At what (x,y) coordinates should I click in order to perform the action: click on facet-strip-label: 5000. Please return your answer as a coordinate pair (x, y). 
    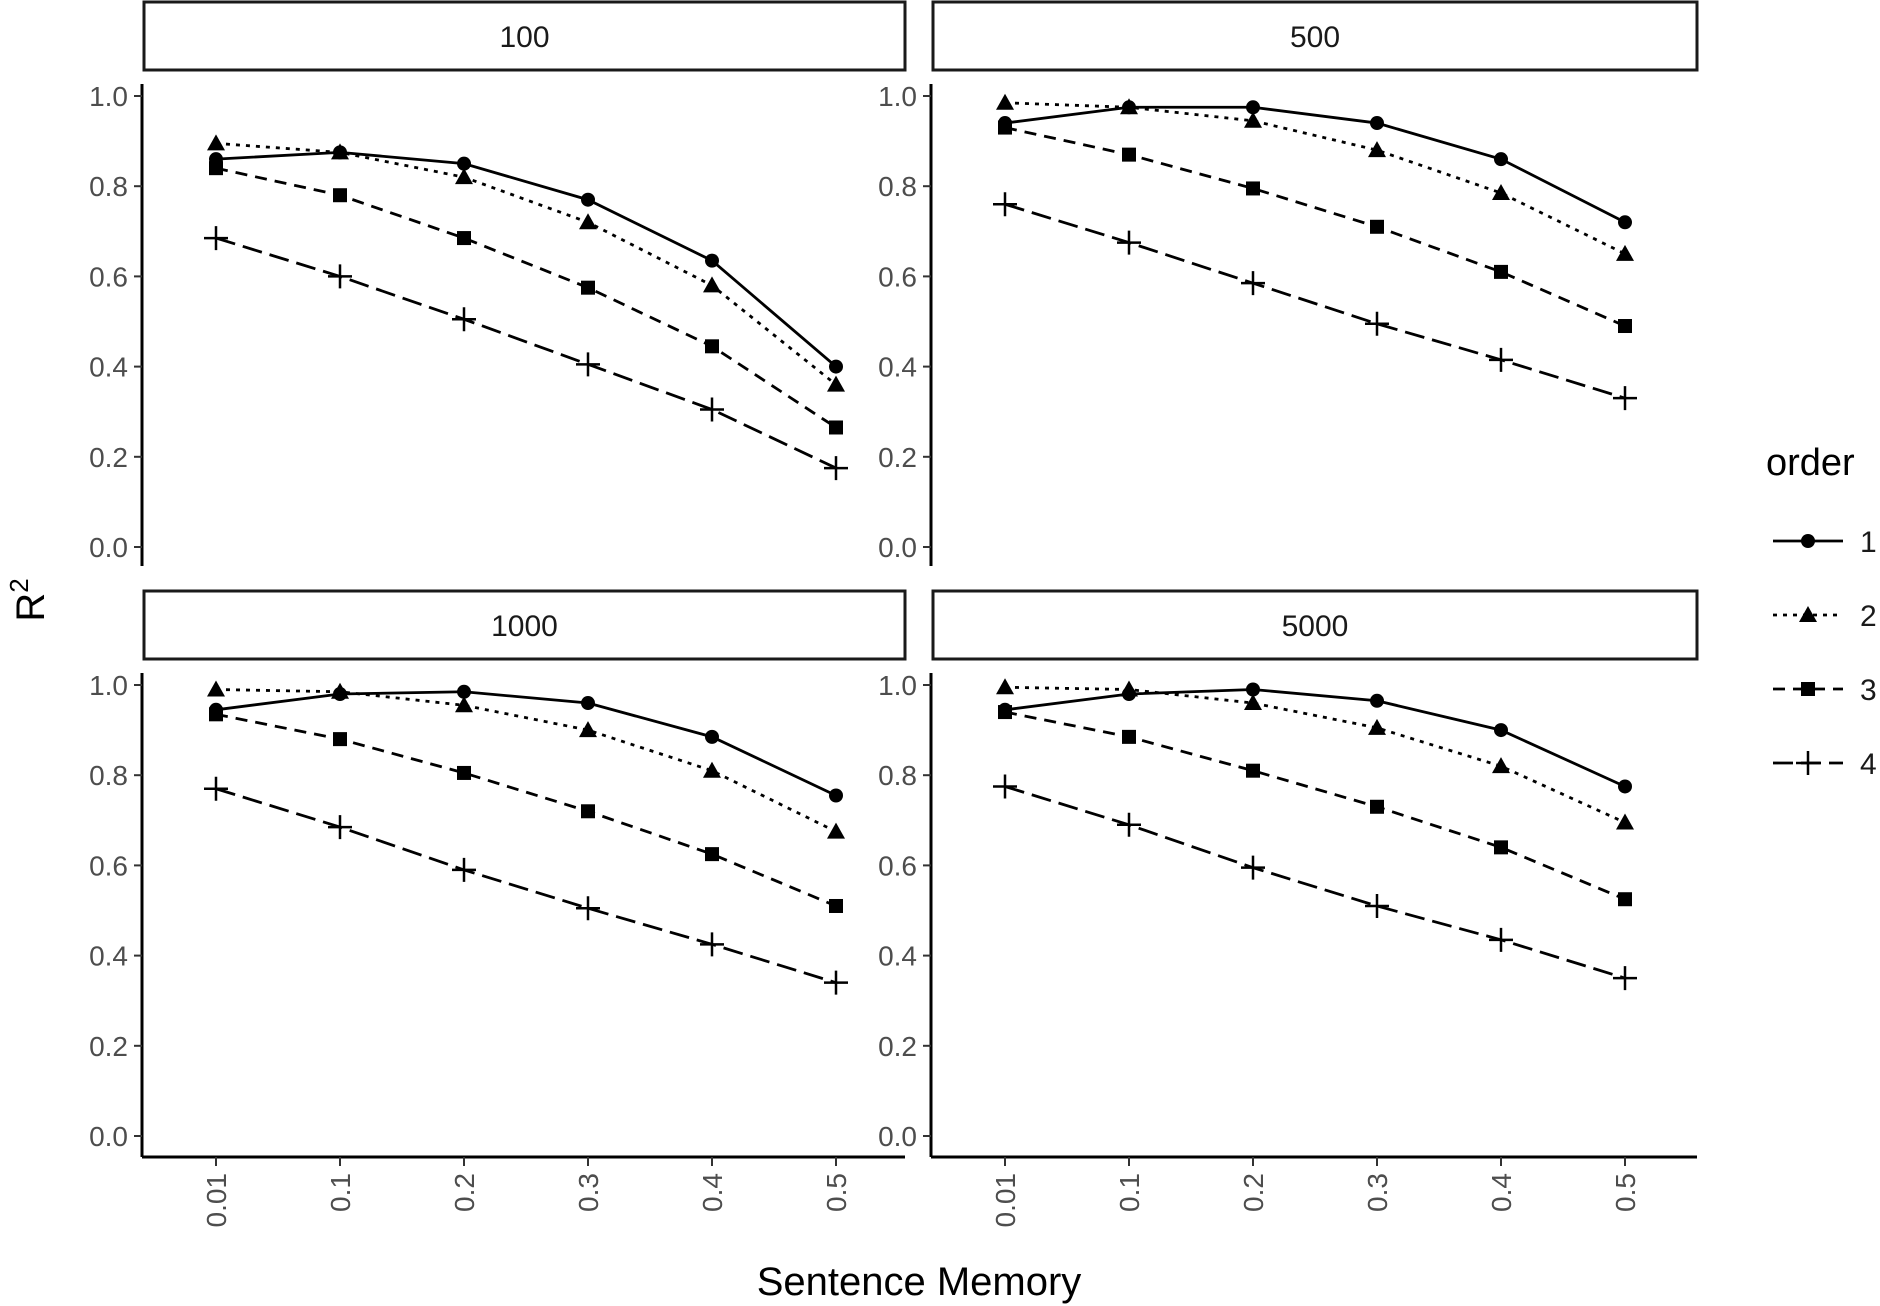
    Looking at the image, I should click on (1315, 626).